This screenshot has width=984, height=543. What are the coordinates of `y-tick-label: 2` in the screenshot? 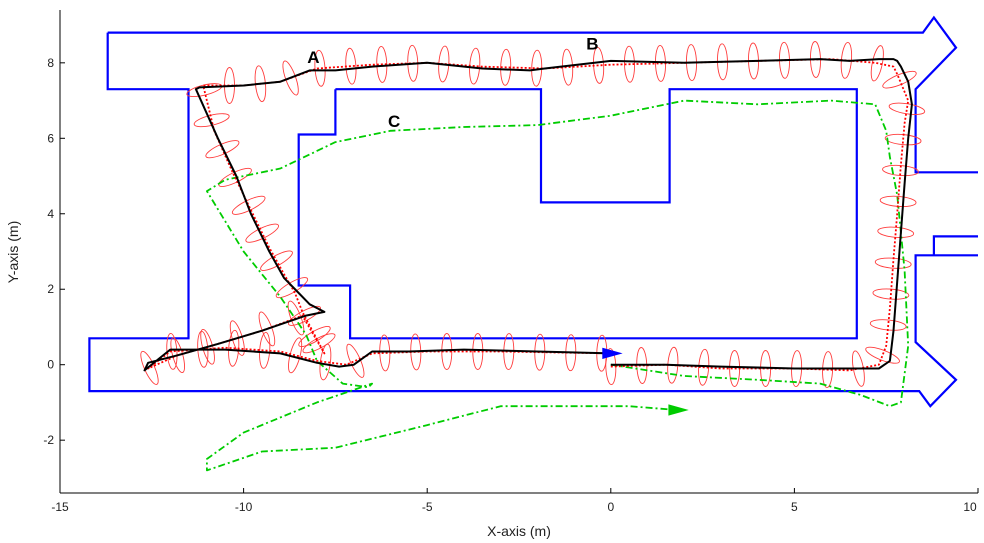 It's located at (50, 289).